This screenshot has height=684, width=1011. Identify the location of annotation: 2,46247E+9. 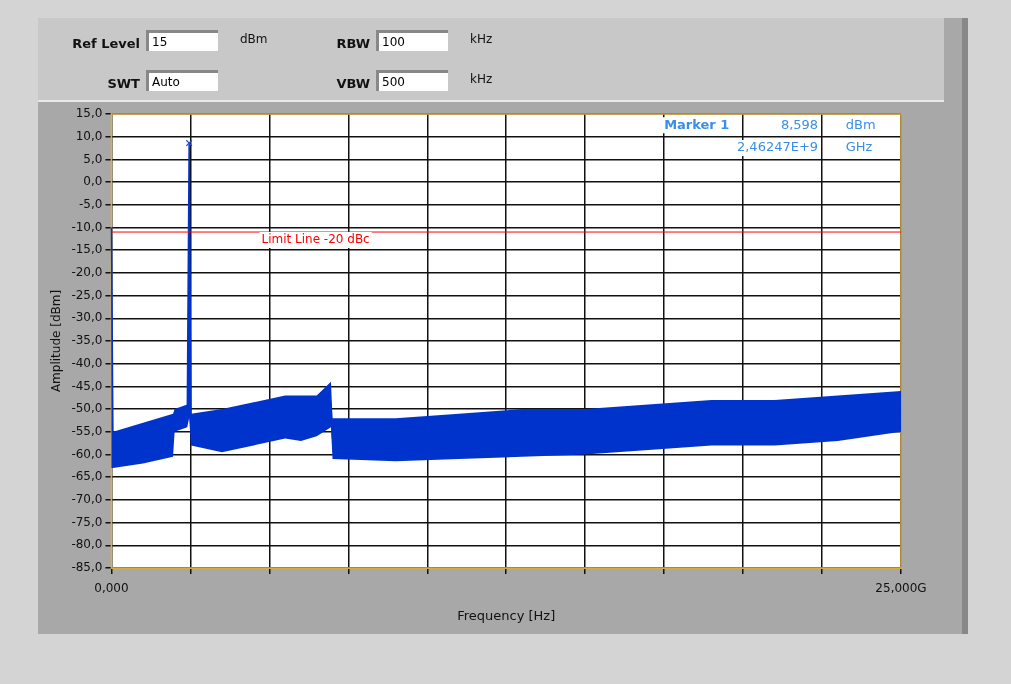
(777, 147).